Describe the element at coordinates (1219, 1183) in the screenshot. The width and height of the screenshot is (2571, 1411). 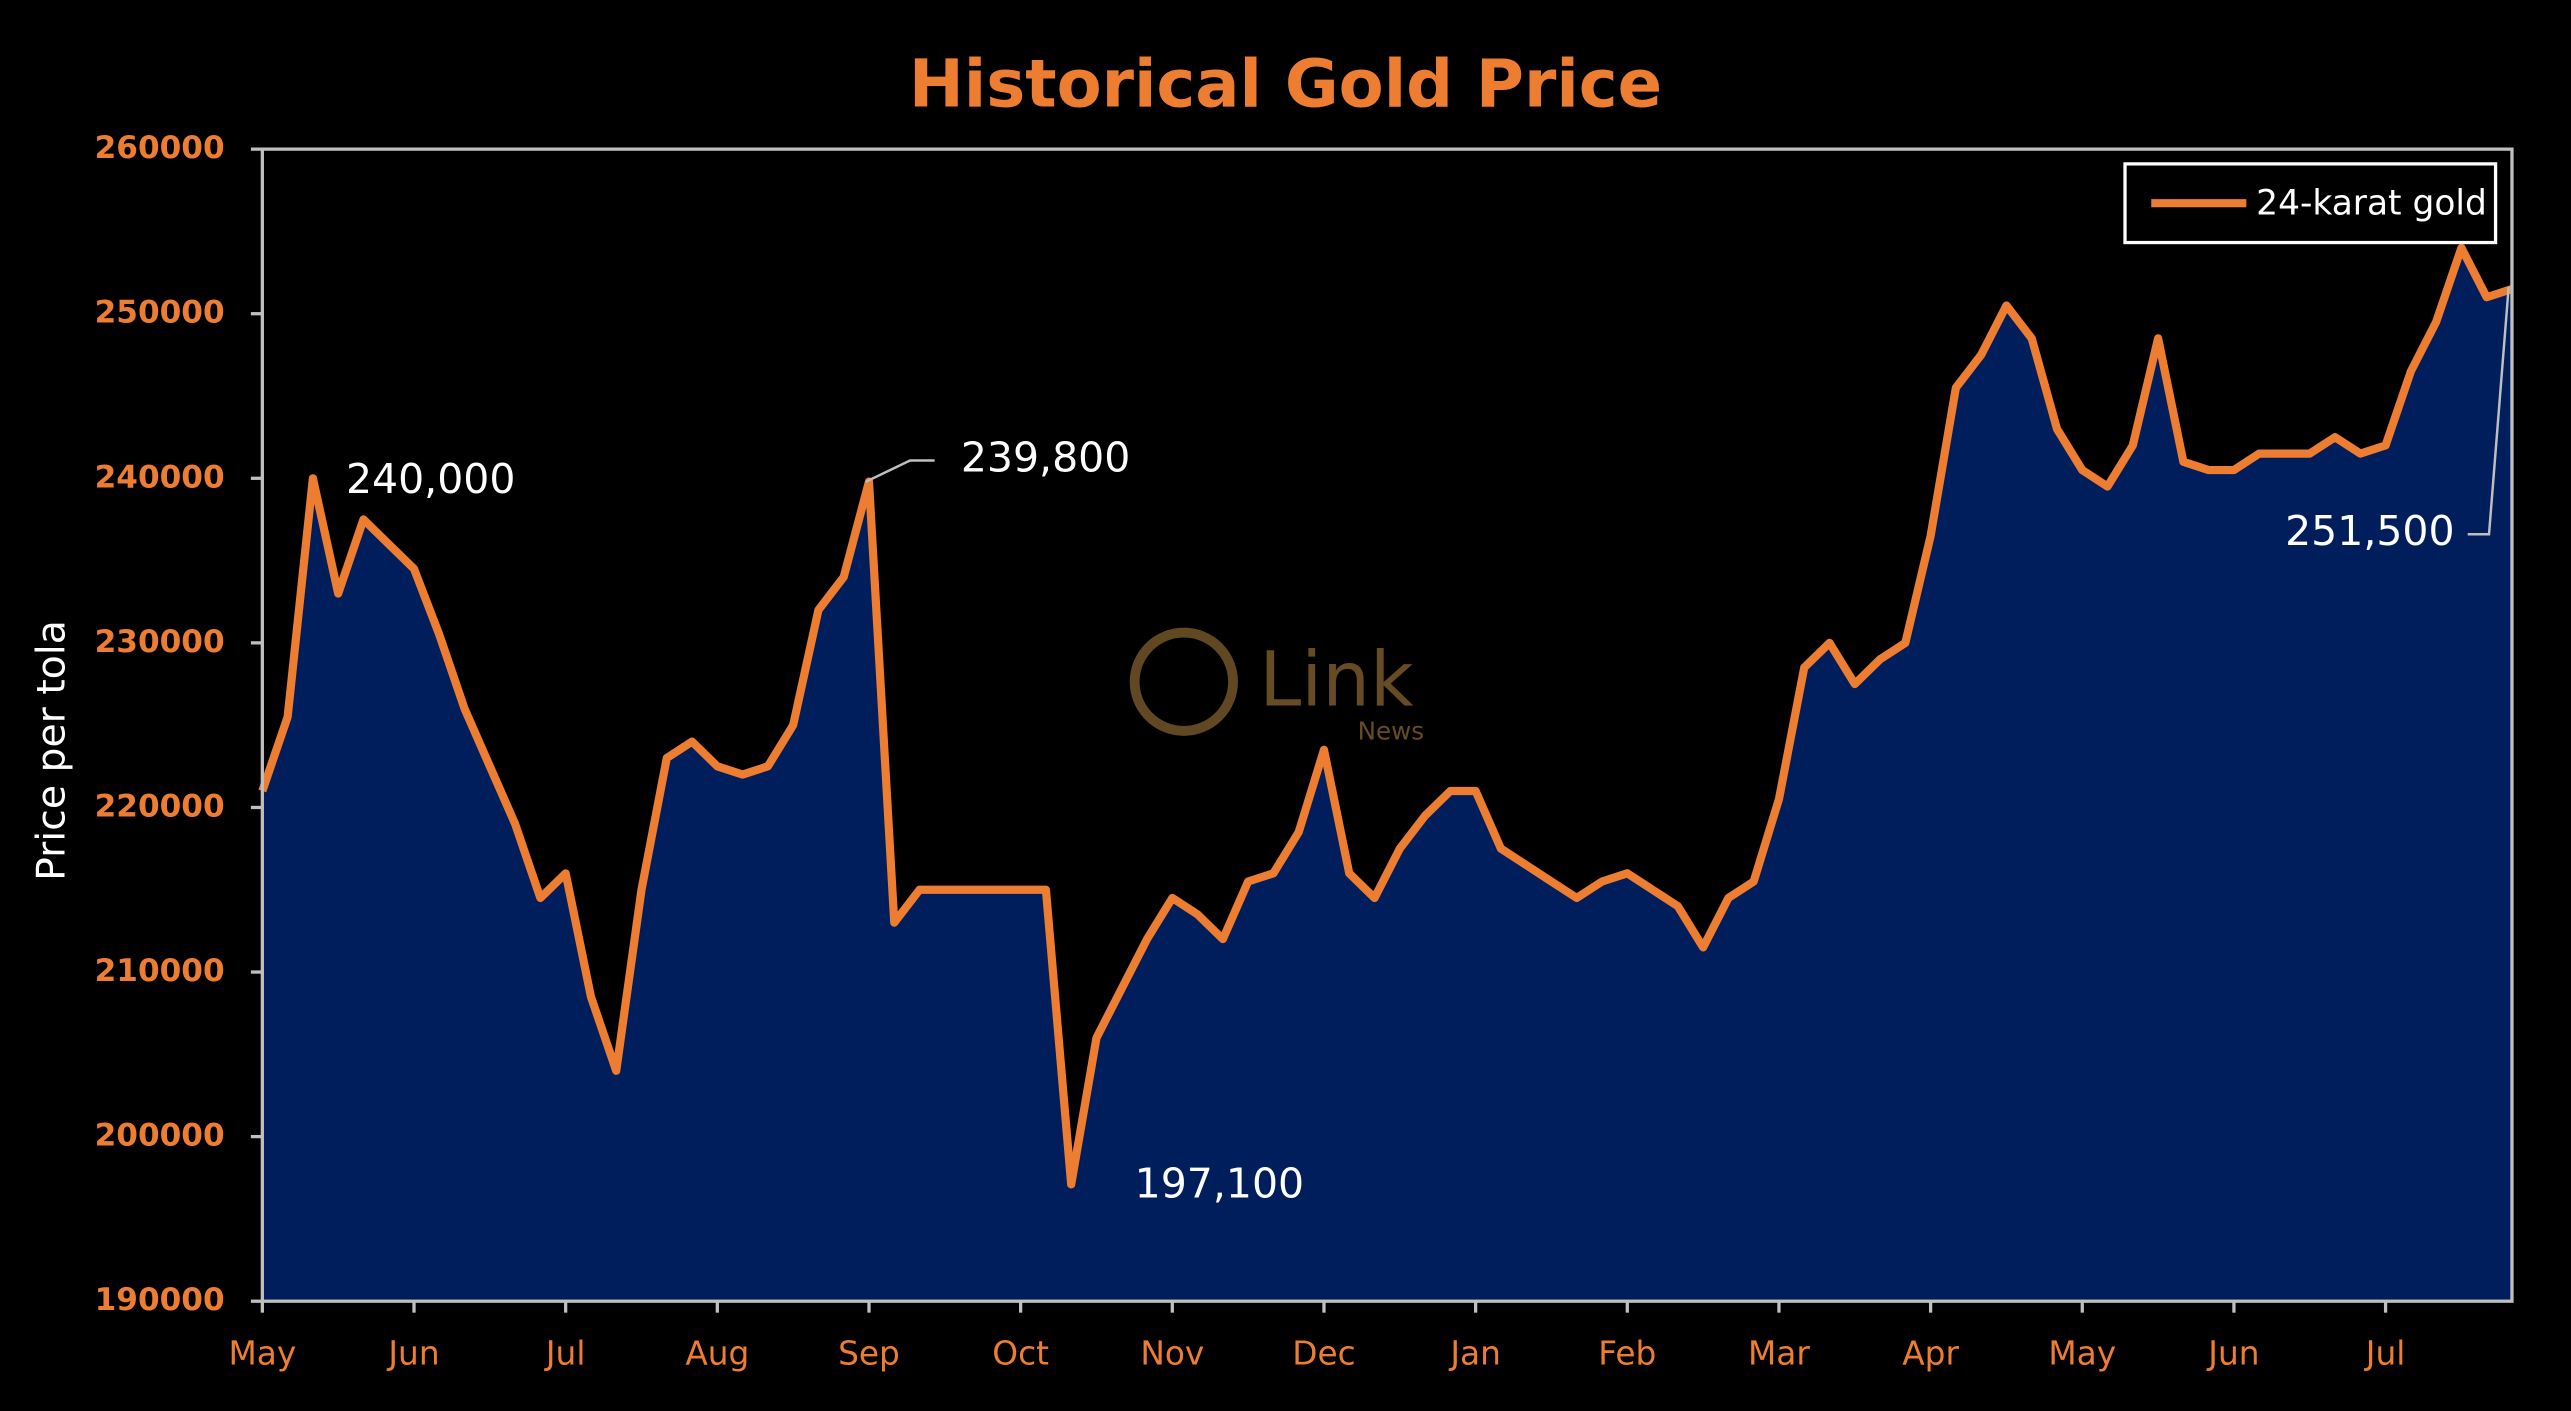
I see `annotation: 197,100` at that location.